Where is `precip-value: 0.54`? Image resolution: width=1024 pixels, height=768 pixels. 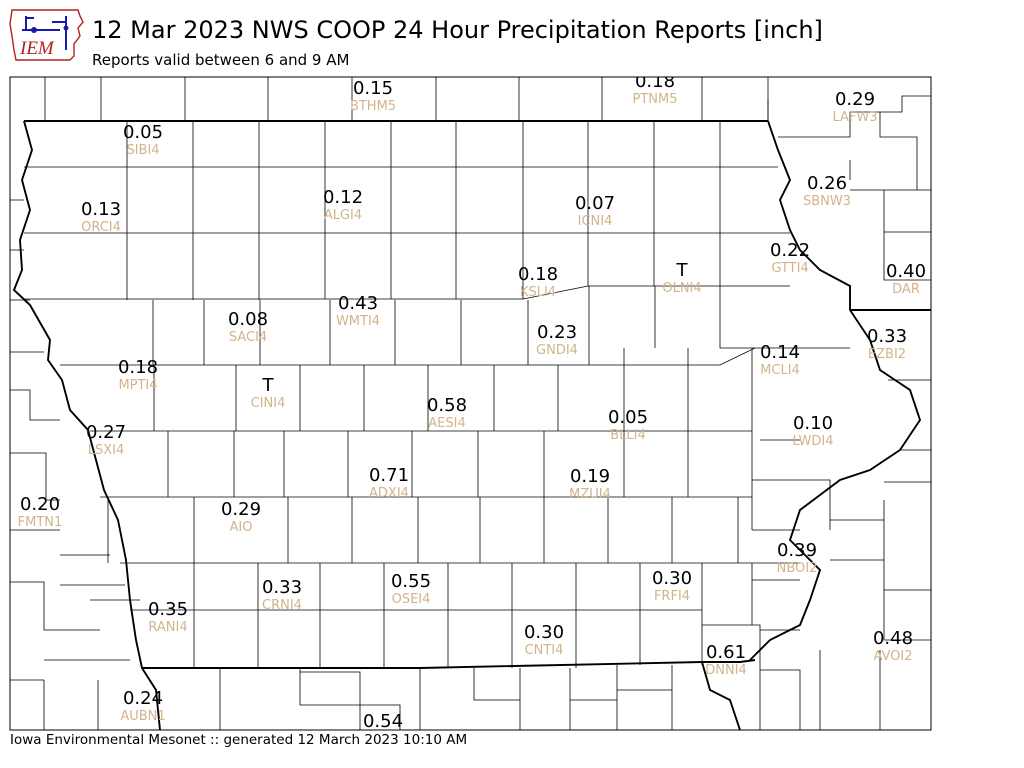 precip-value: 0.54 is located at coordinates (383, 721).